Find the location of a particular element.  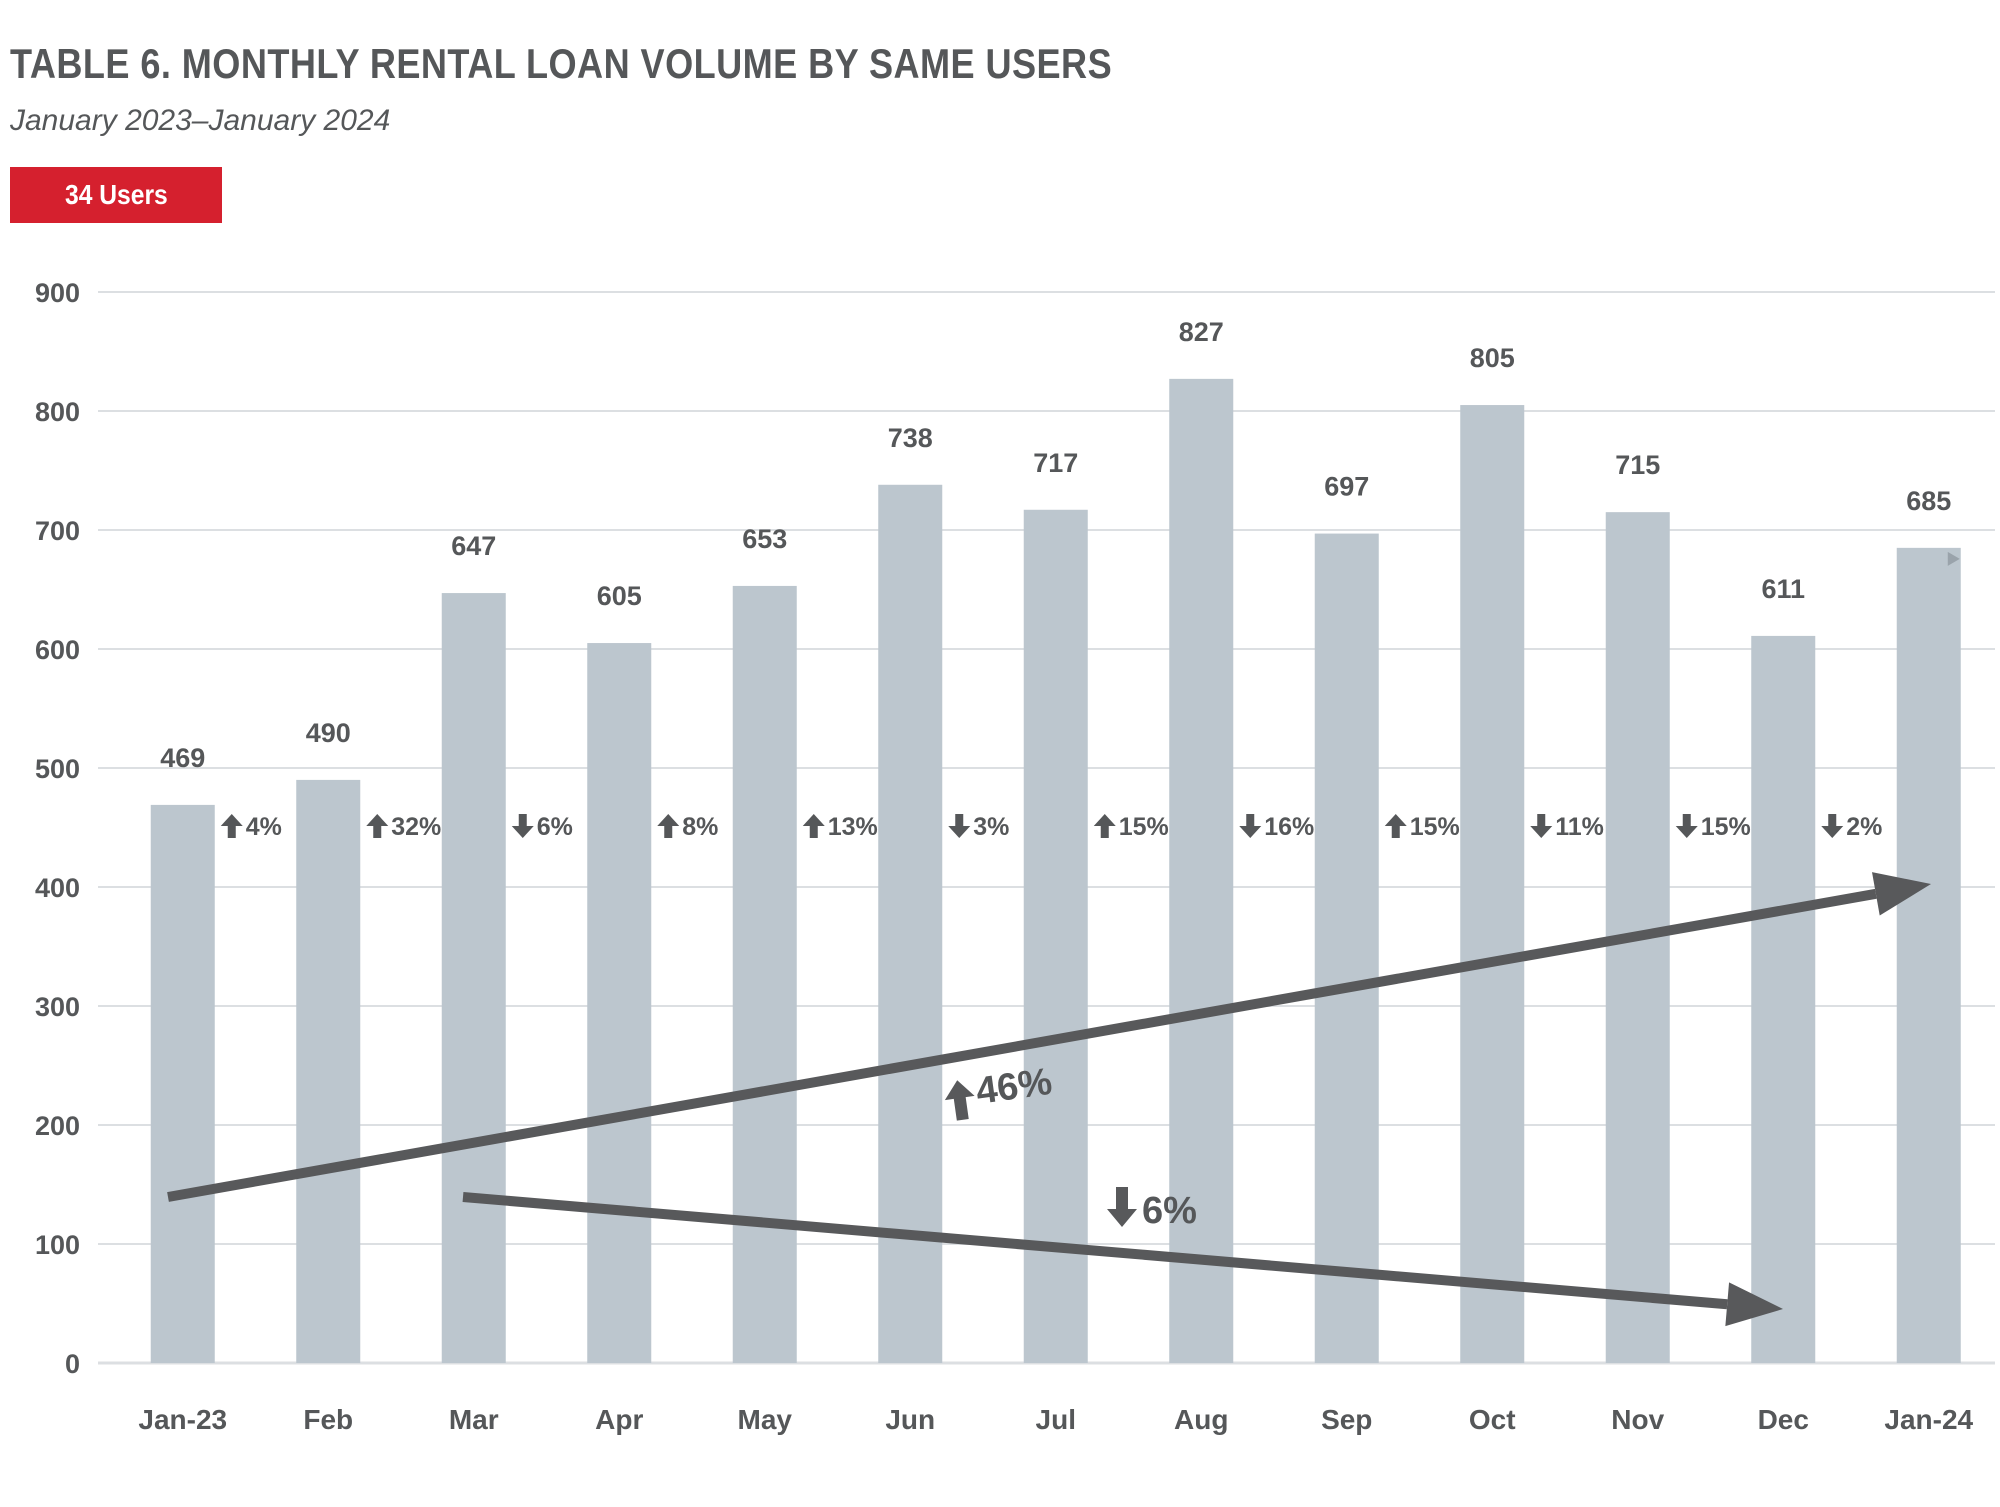

data-label: 715 is located at coordinates (1637, 465).